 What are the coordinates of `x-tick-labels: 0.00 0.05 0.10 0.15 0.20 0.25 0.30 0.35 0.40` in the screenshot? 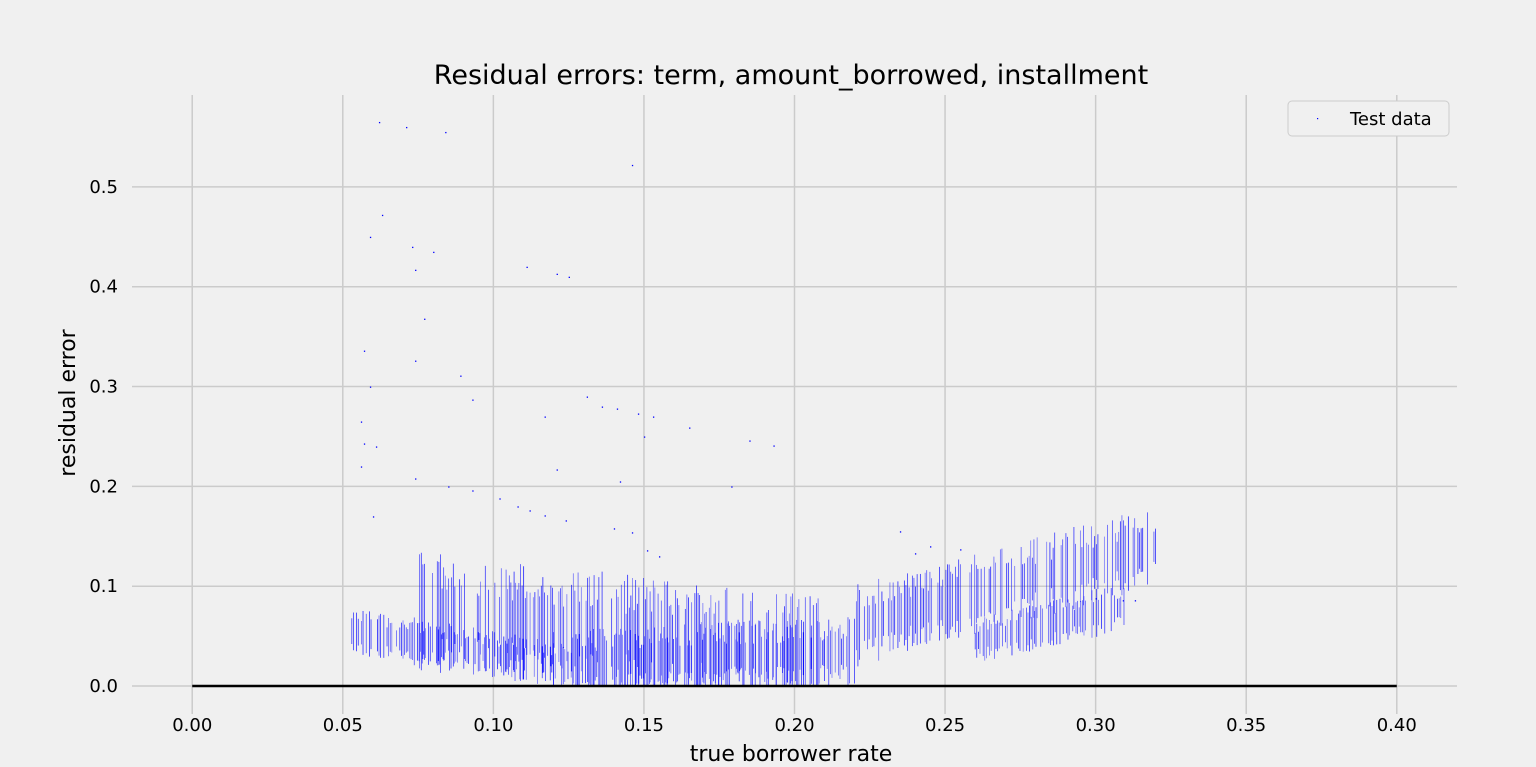 It's located at (794, 725).